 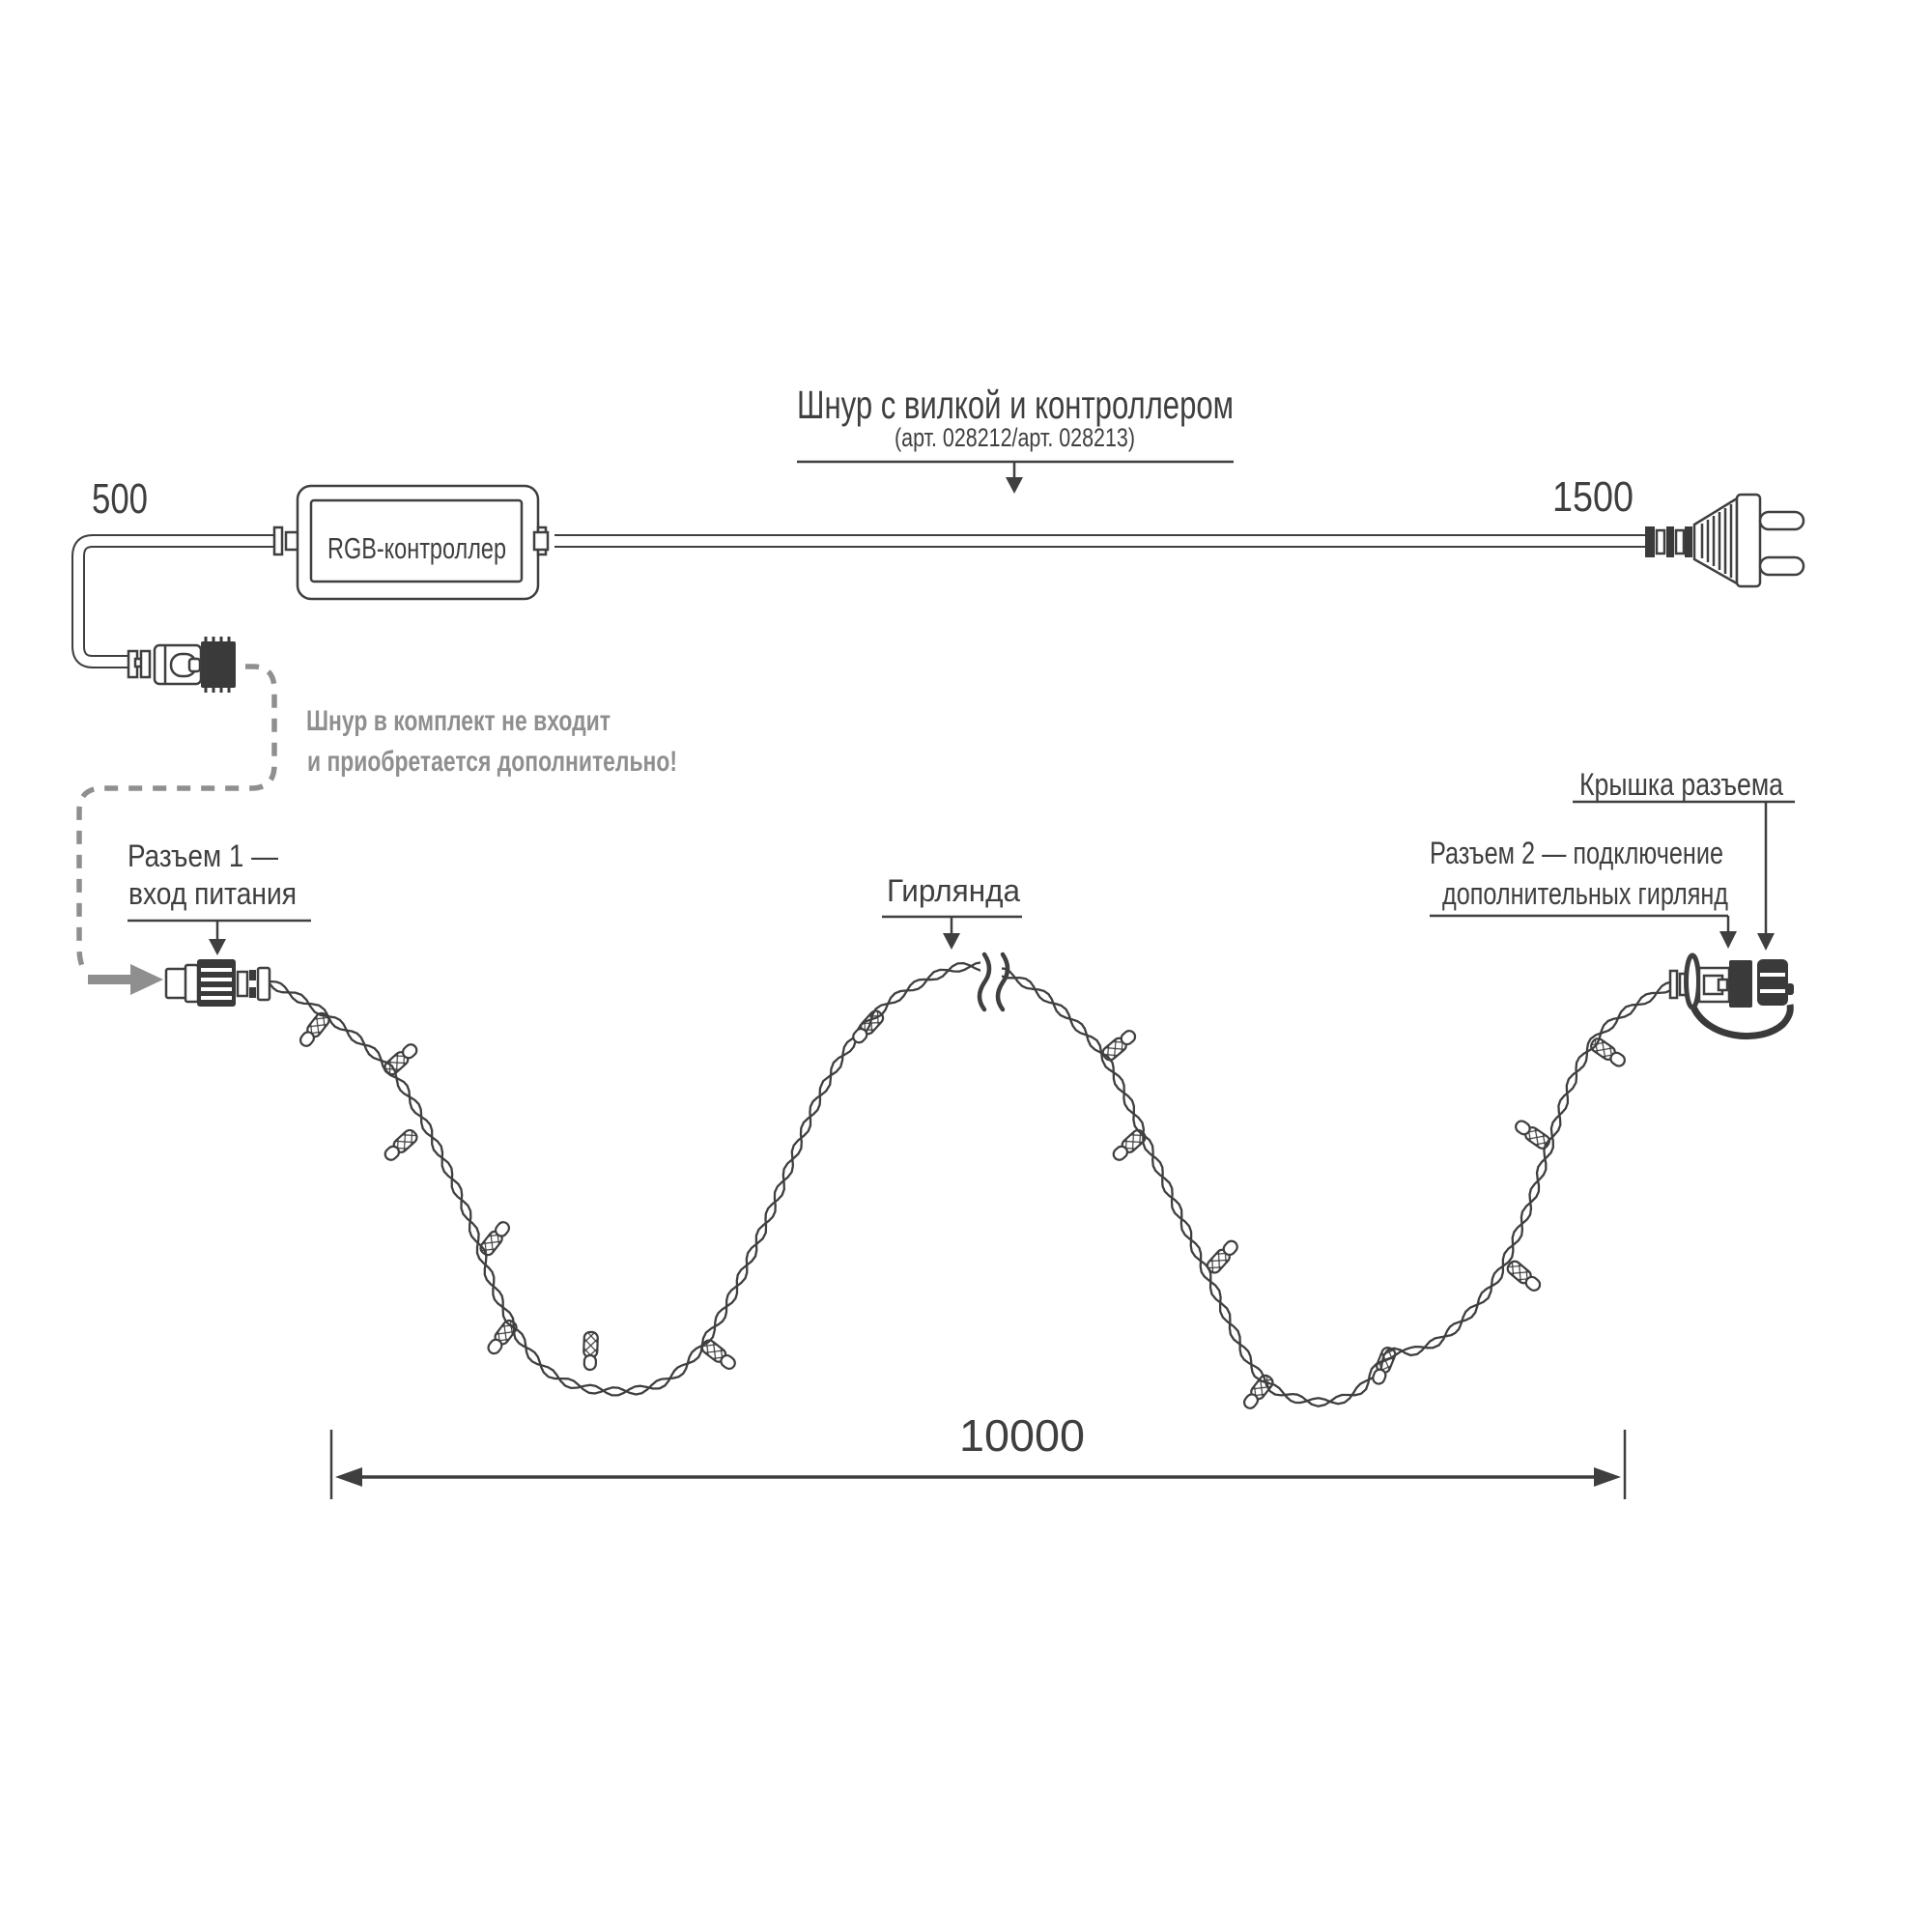 I want to click on plug-body-ridges, so click(x=1716, y=541).